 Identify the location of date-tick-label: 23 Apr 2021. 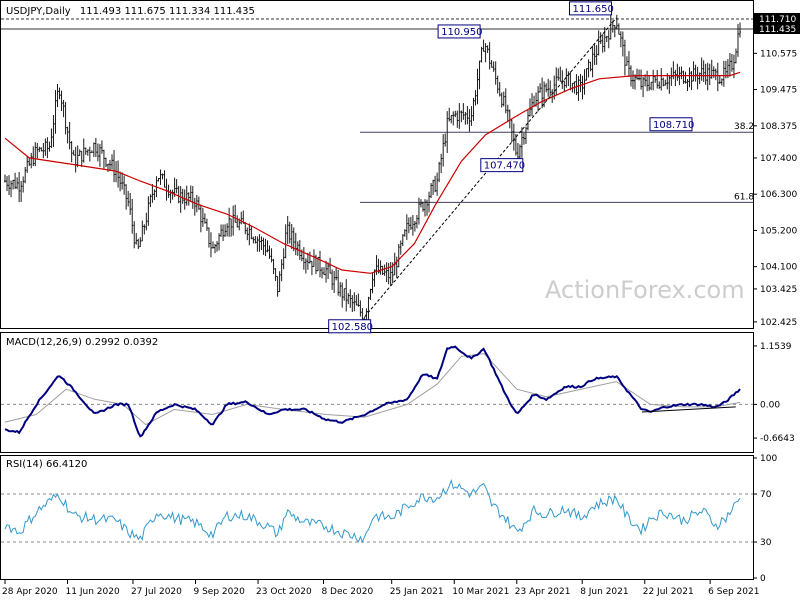
(543, 592).